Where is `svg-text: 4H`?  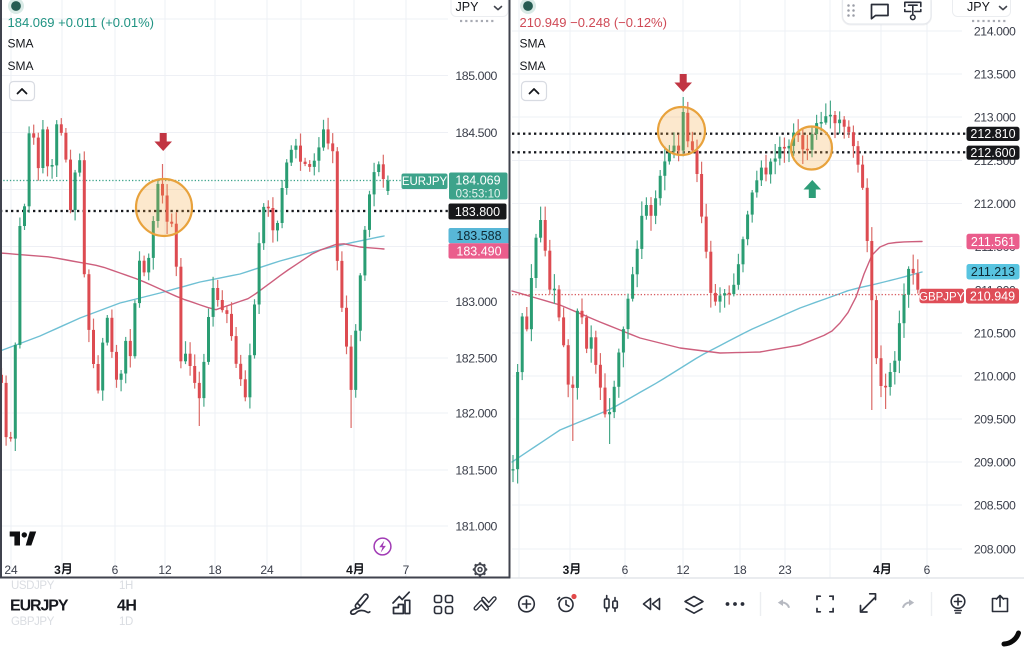 svg-text: 4H is located at coordinates (126, 606).